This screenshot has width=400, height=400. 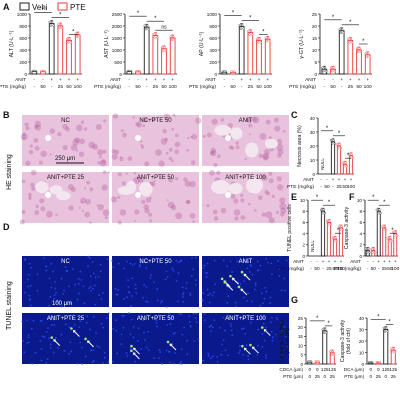 I want to click on y-tick-label: 5, so click(x=301, y=355).